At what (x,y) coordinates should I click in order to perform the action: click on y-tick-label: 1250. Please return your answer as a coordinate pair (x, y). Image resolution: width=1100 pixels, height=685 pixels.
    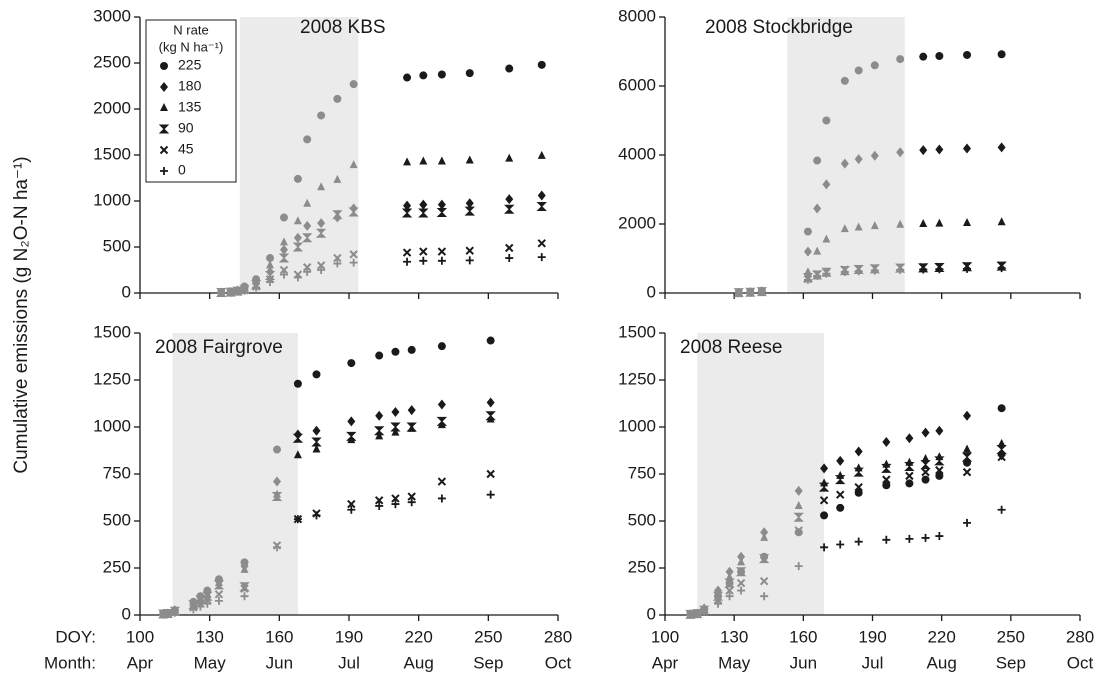
    Looking at the image, I should click on (112, 378).